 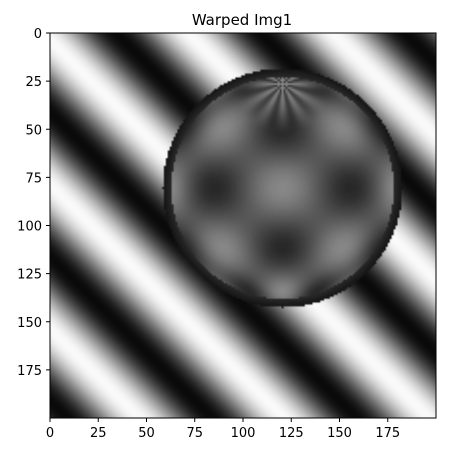 I want to click on x-tick-label: 0, so click(x=50, y=433).